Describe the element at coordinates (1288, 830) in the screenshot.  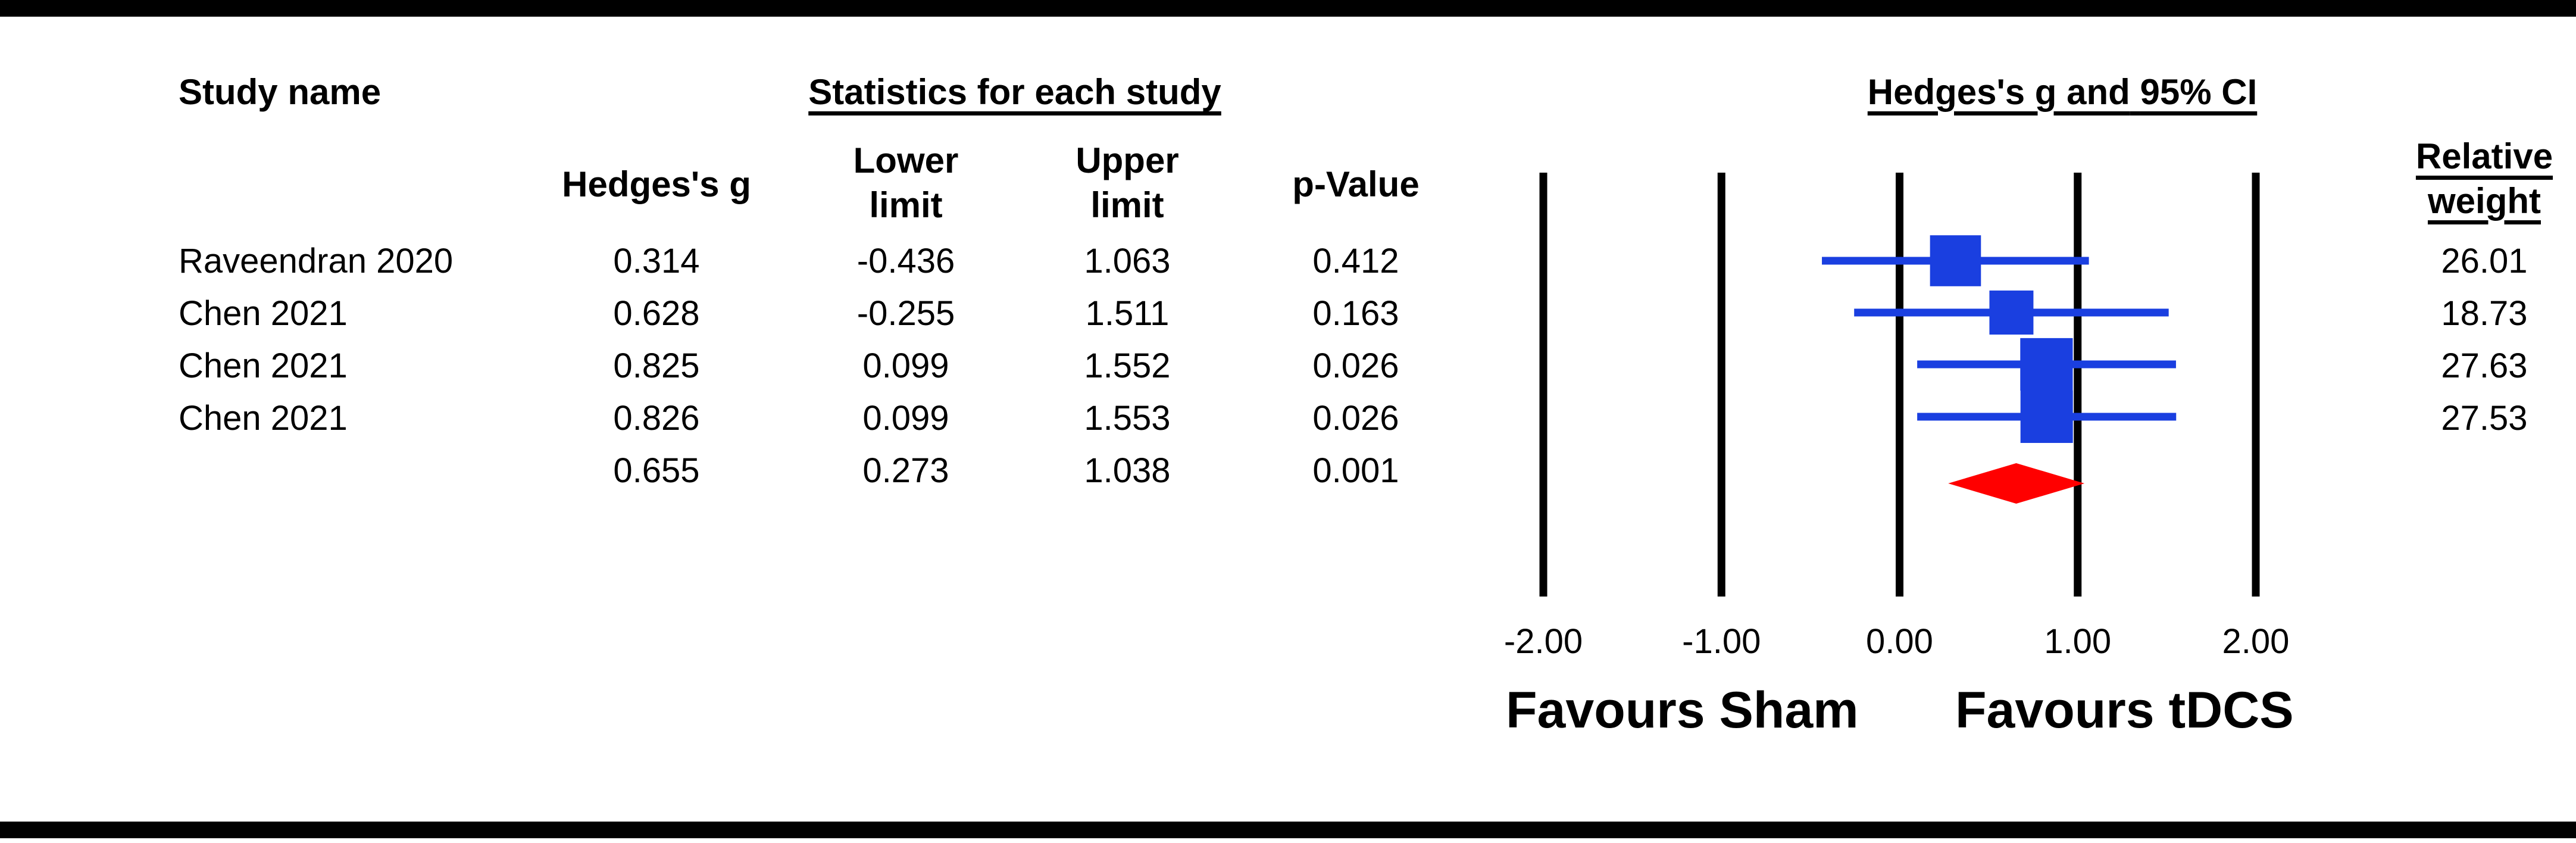
I see `bottom-rule` at that location.